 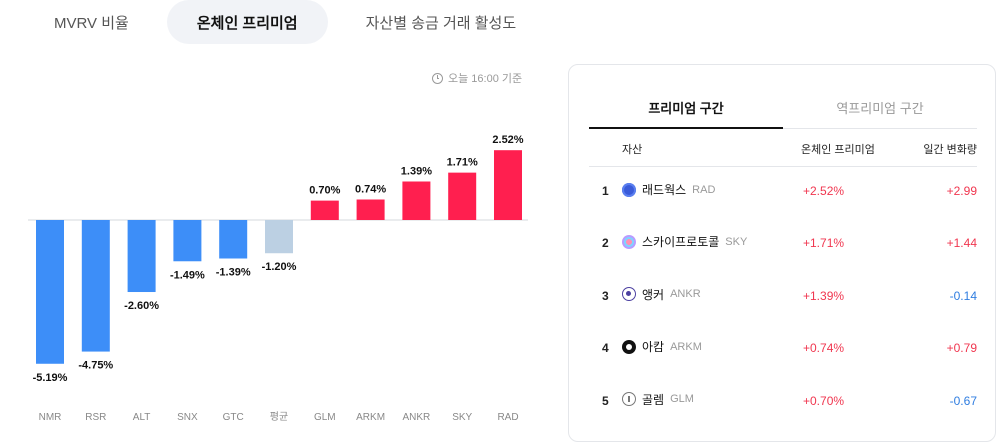 What do you see at coordinates (961, 243) in the screenshot?
I see `row-daily-change: +1.44` at bounding box center [961, 243].